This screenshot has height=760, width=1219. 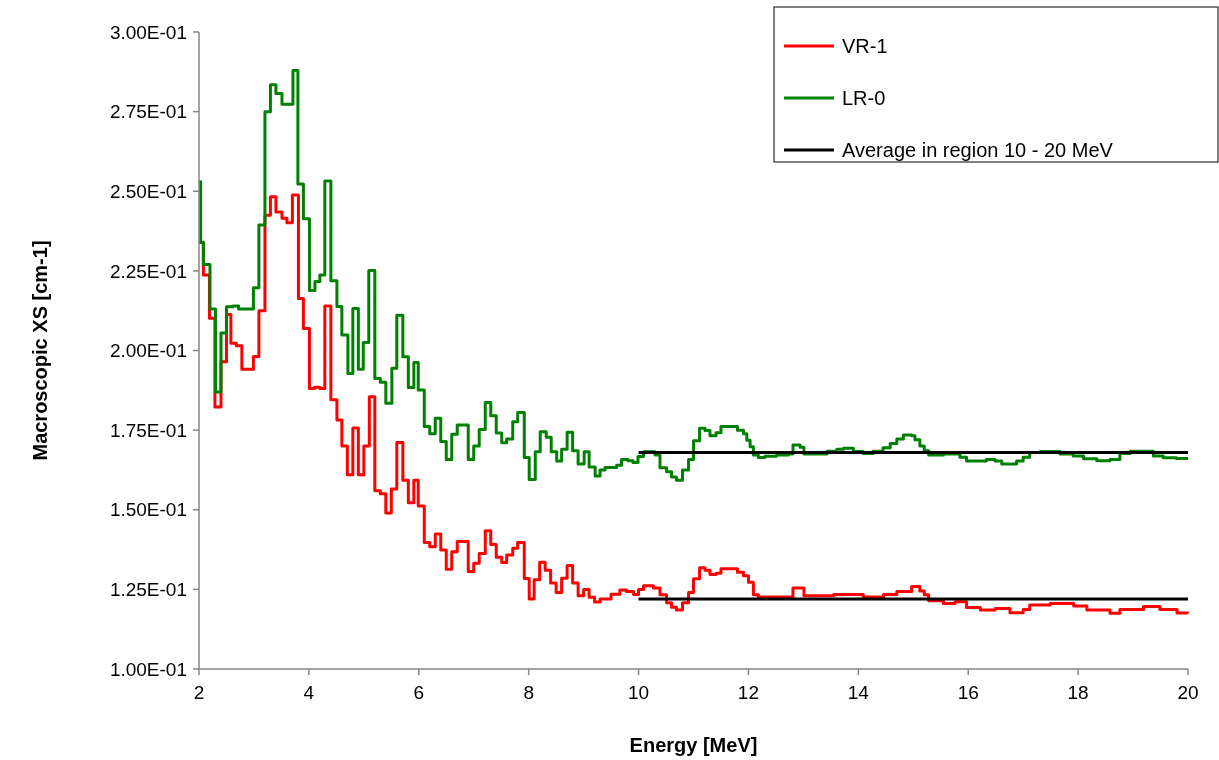 I want to click on y-tick-label: 3.00E-01, so click(x=148, y=32).